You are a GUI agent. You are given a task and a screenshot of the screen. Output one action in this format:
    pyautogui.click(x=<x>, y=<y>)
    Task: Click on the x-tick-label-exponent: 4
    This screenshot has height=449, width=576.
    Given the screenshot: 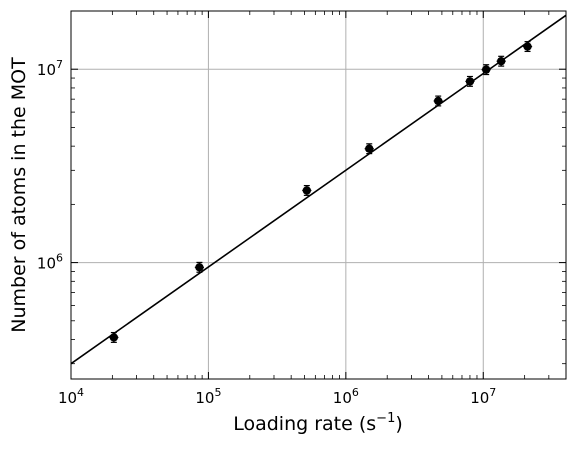 What is the action you would take?
    pyautogui.click(x=80, y=392)
    